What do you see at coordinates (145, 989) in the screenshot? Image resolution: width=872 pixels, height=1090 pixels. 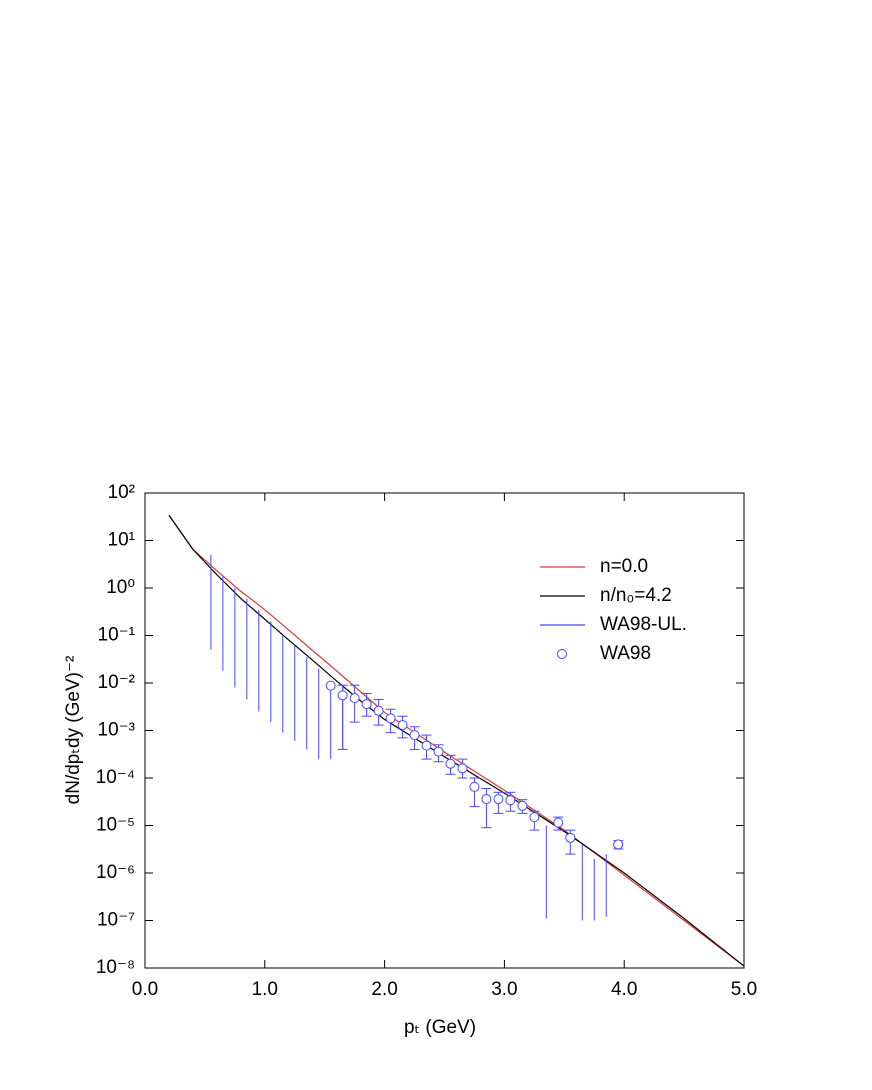 I see `x-tick-label: 0.0` at bounding box center [145, 989].